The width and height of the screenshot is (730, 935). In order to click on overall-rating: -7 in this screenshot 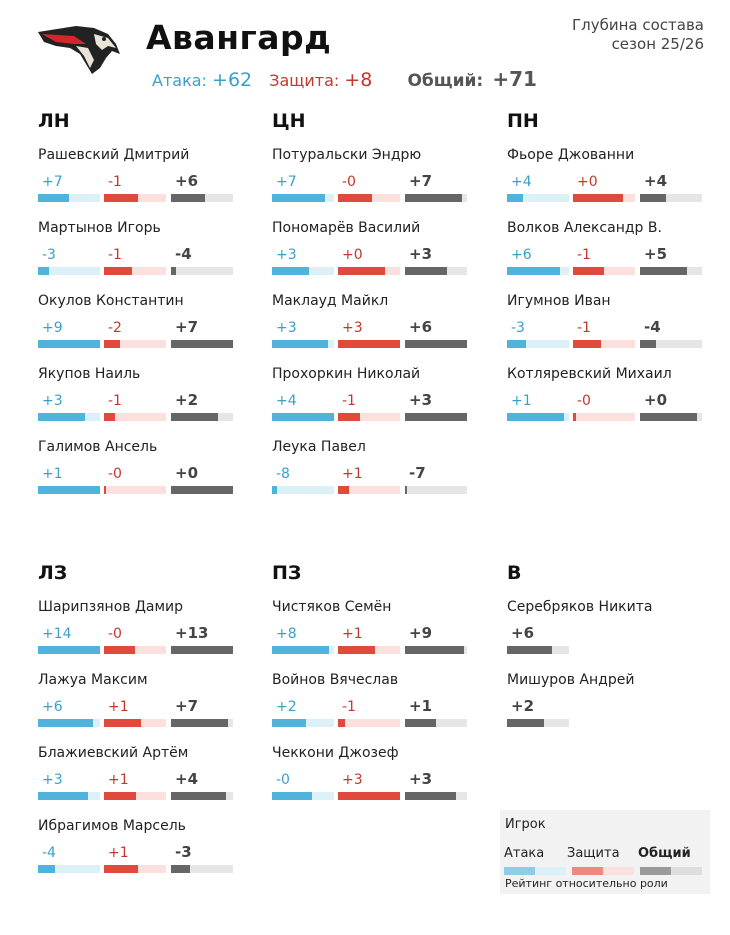, I will do `click(417, 473)`.